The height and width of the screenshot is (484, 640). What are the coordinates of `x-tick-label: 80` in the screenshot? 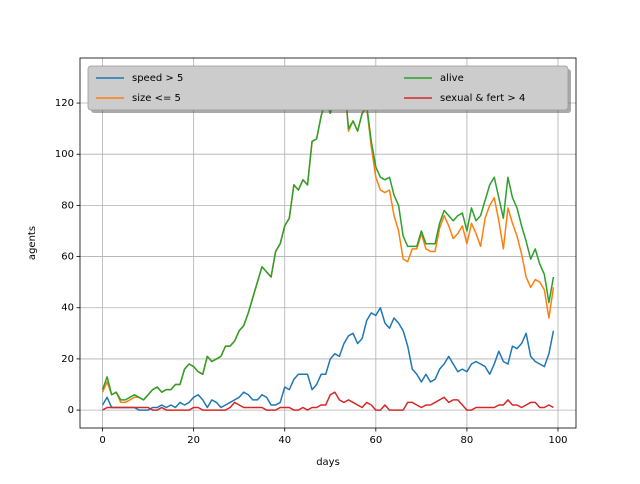 It's located at (467, 440).